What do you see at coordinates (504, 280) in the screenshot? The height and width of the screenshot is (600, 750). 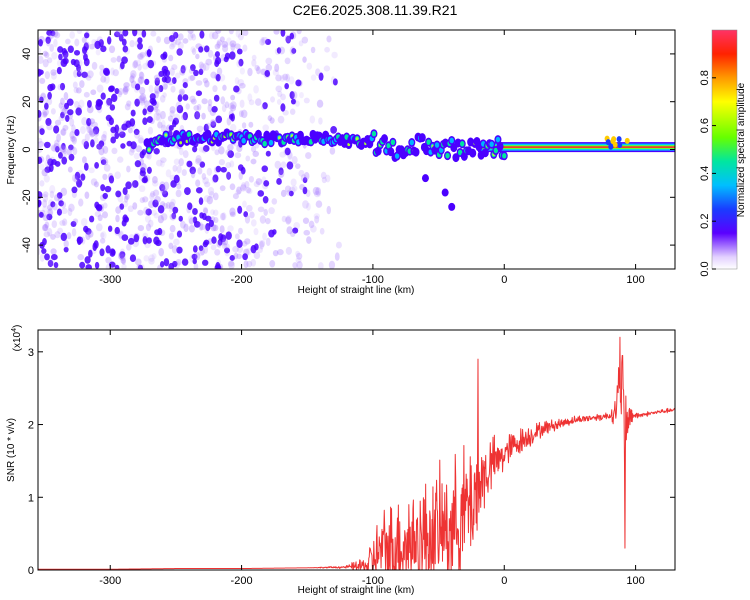 I see `spectrogram-x-tick-label: 0` at bounding box center [504, 280].